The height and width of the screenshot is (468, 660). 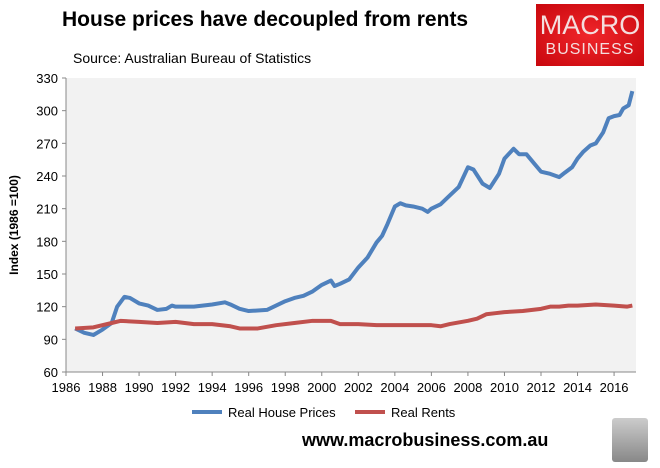 I want to click on x-tick-label: 2016, so click(x=614, y=387).